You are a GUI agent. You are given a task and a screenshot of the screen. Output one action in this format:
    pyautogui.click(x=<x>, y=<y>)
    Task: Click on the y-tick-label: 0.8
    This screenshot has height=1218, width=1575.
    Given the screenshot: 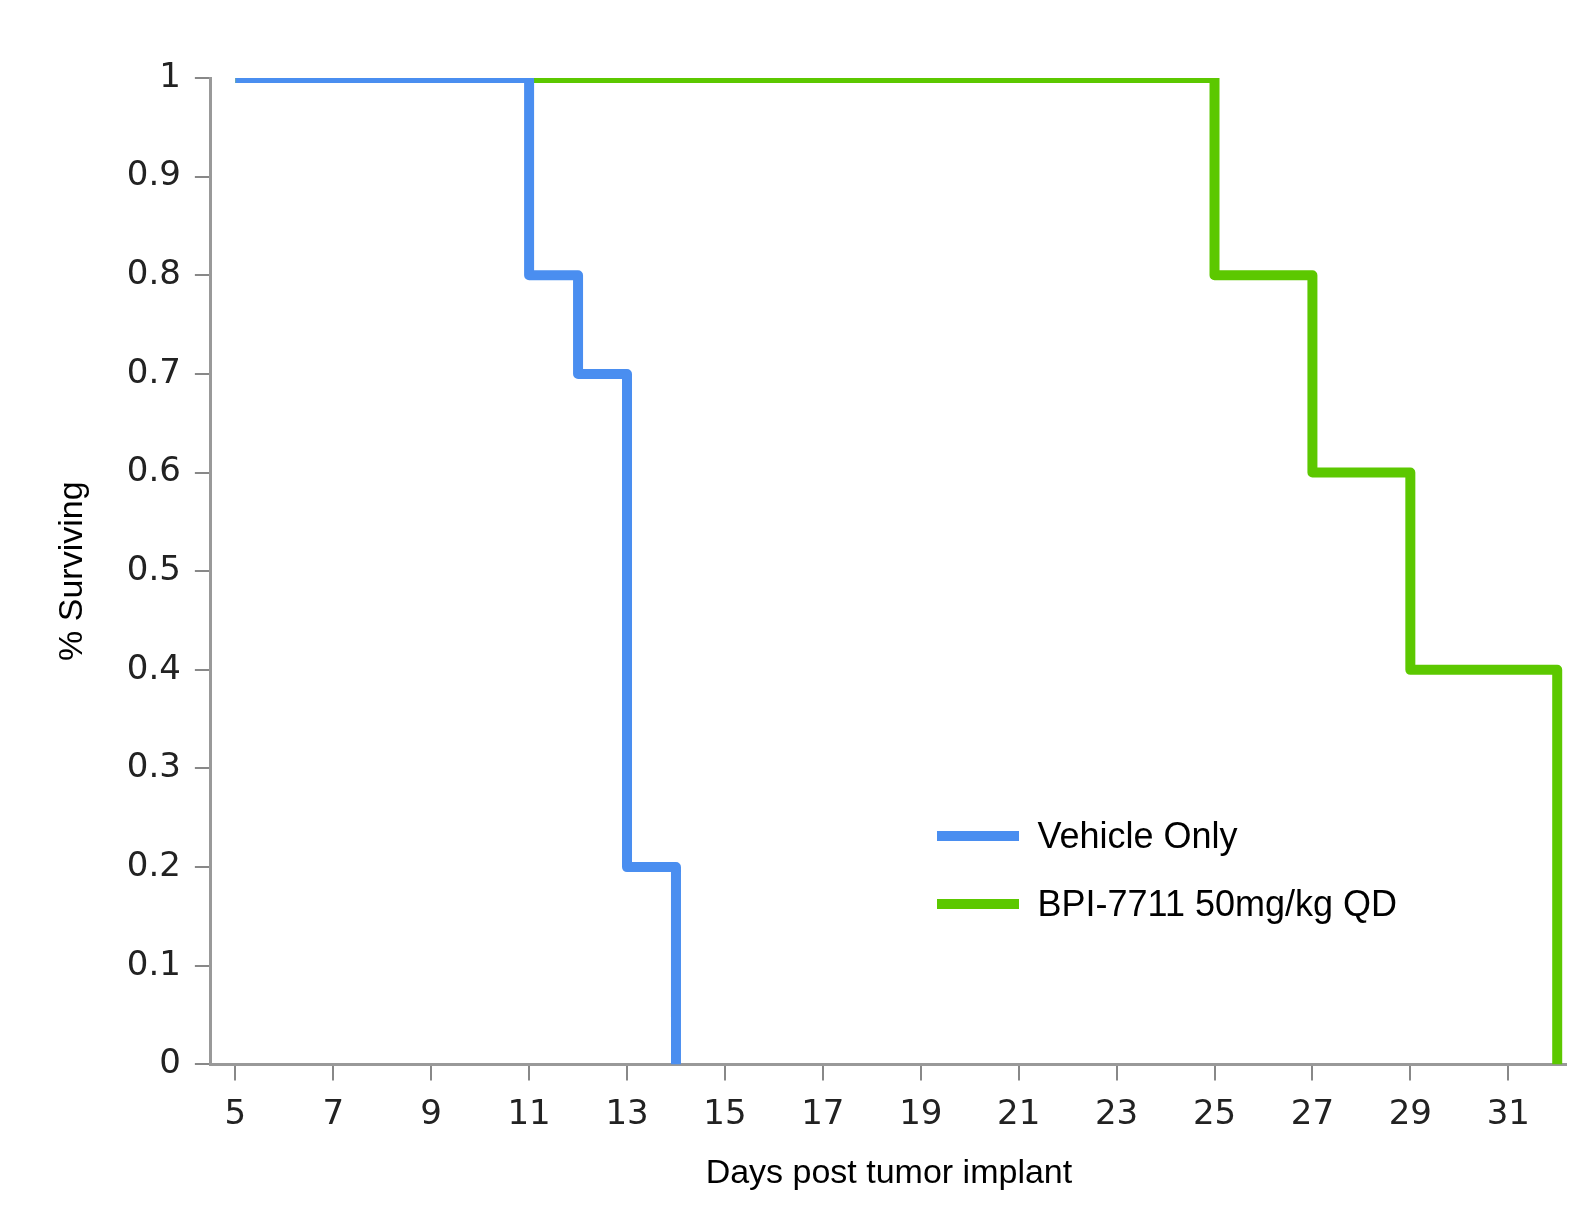 What is the action you would take?
    pyautogui.click(x=153, y=272)
    